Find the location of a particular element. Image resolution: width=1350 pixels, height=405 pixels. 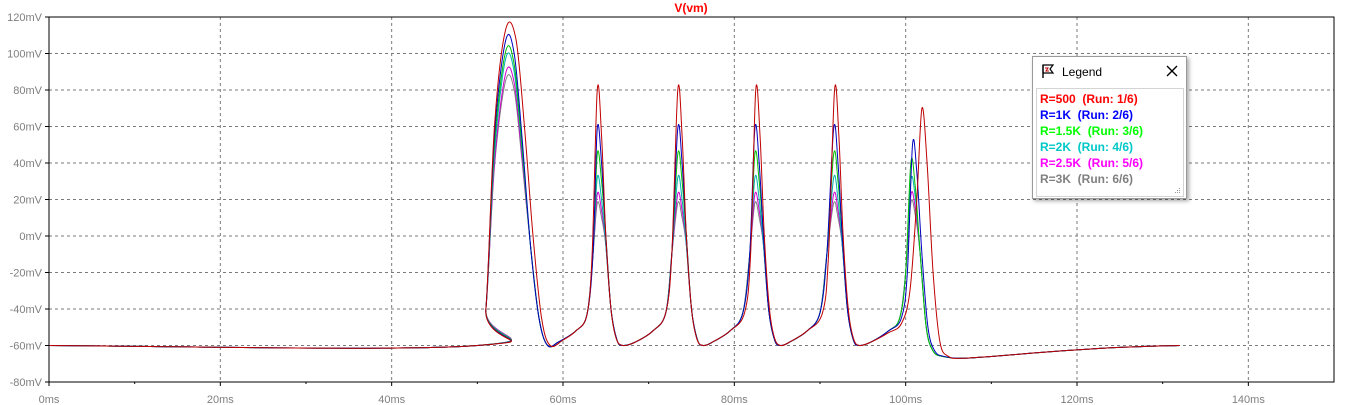

close-icon is located at coordinates (1172, 71).